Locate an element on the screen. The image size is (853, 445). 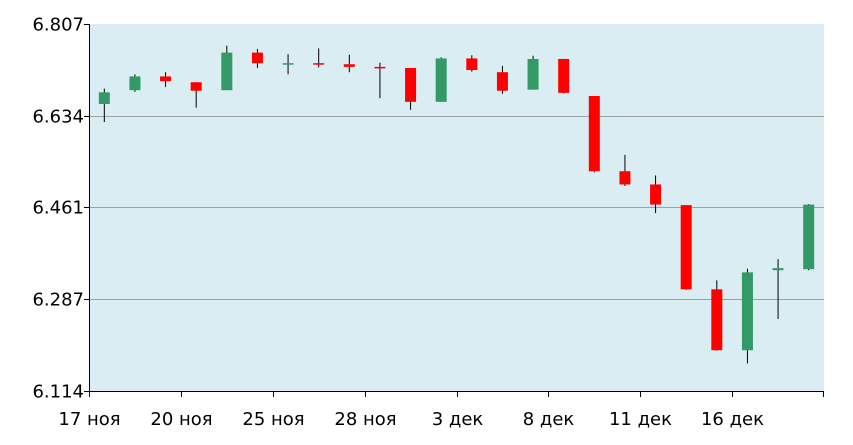
x-tick-label: 17 ноя is located at coordinates (89, 419).